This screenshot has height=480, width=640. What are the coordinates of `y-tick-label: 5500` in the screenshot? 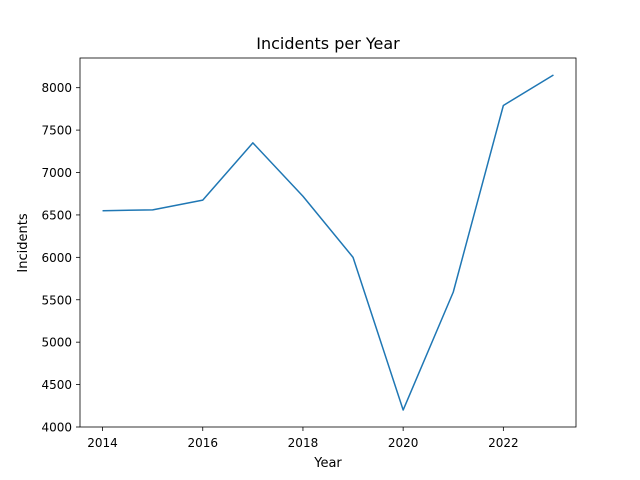 It's located at (56, 300).